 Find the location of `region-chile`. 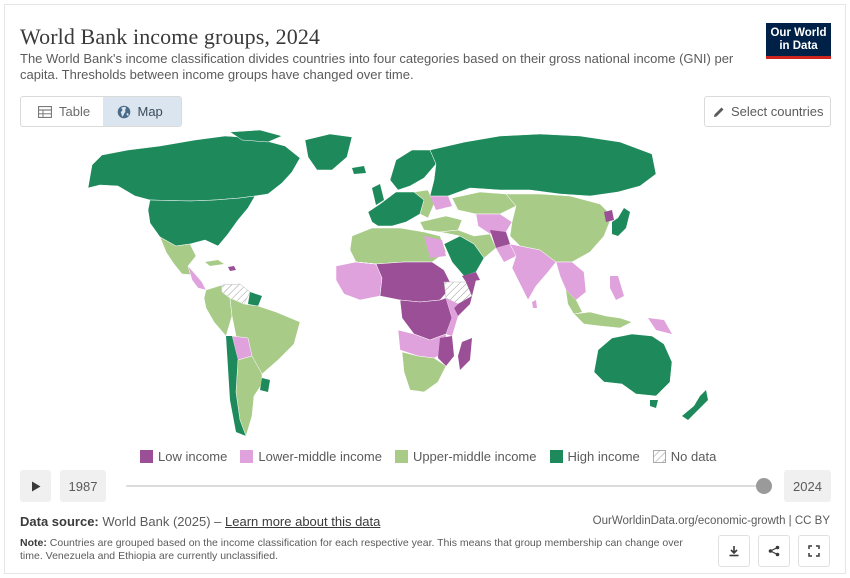

region-chile is located at coordinates (236, 386).